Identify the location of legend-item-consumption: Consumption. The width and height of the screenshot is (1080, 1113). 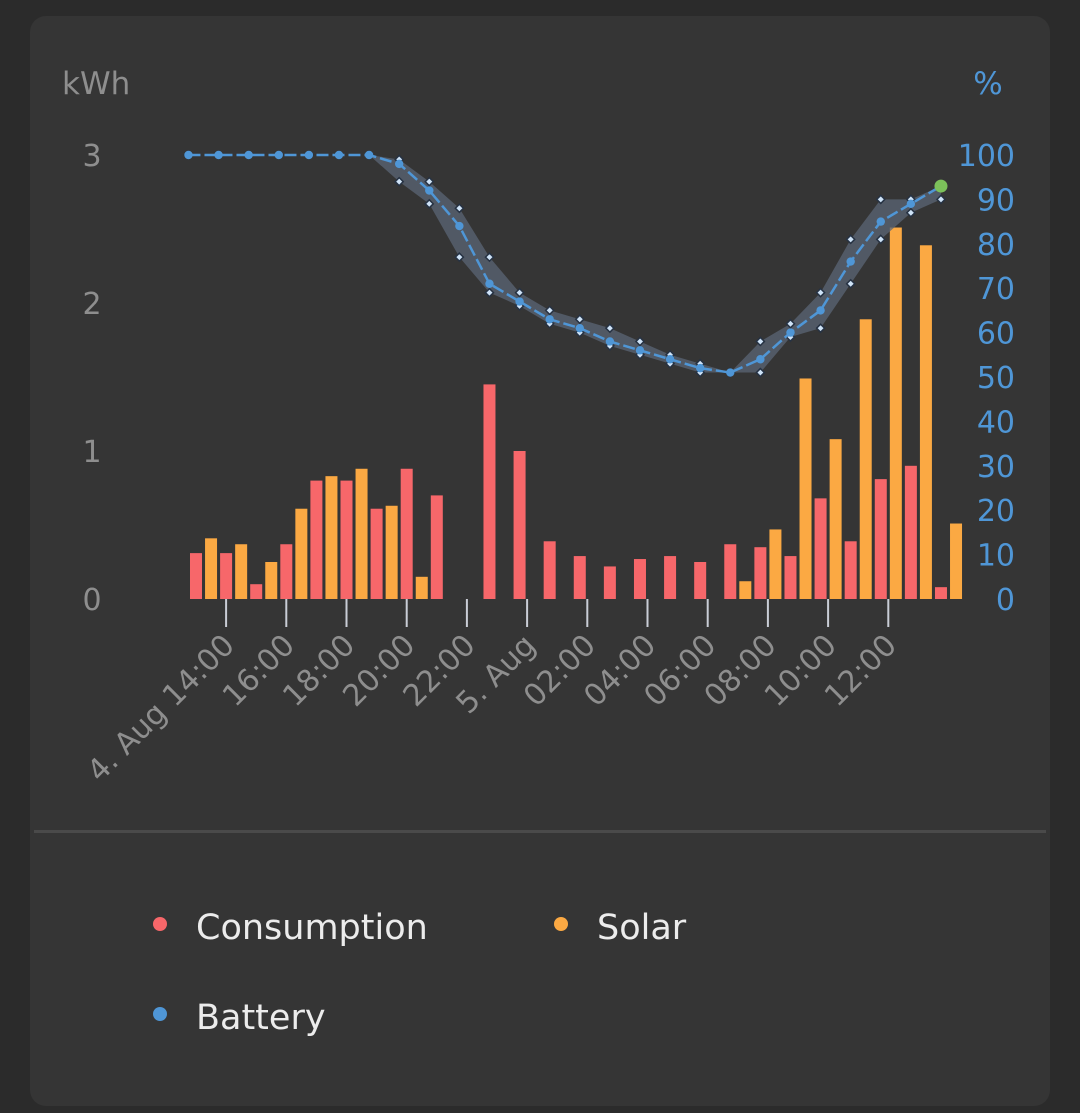
(290, 928).